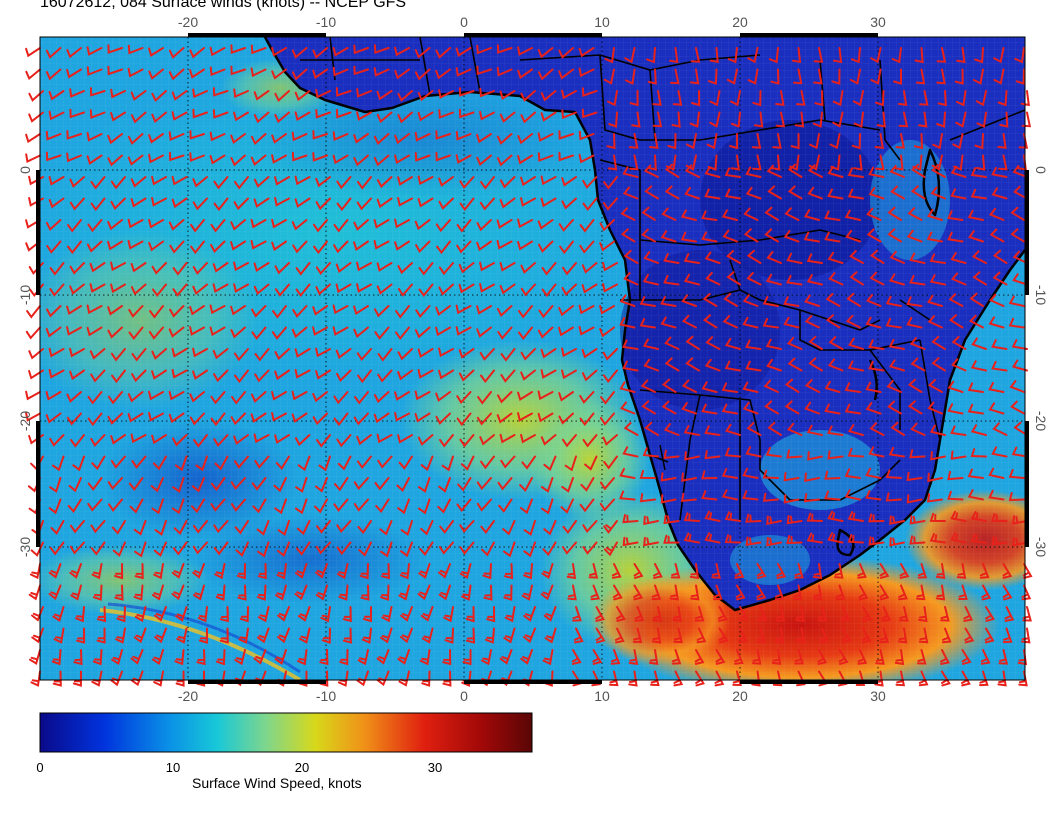  Describe the element at coordinates (188, 696) in the screenshot. I see `lon-bottom-label: -20` at that location.